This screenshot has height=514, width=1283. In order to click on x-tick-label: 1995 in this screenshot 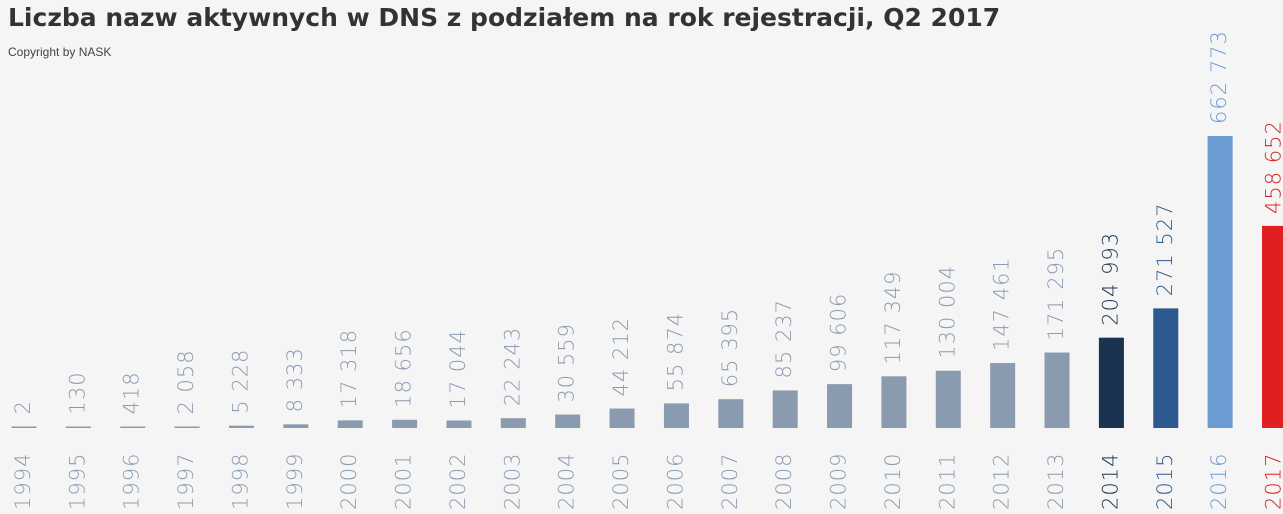, I will do `click(77, 481)`.